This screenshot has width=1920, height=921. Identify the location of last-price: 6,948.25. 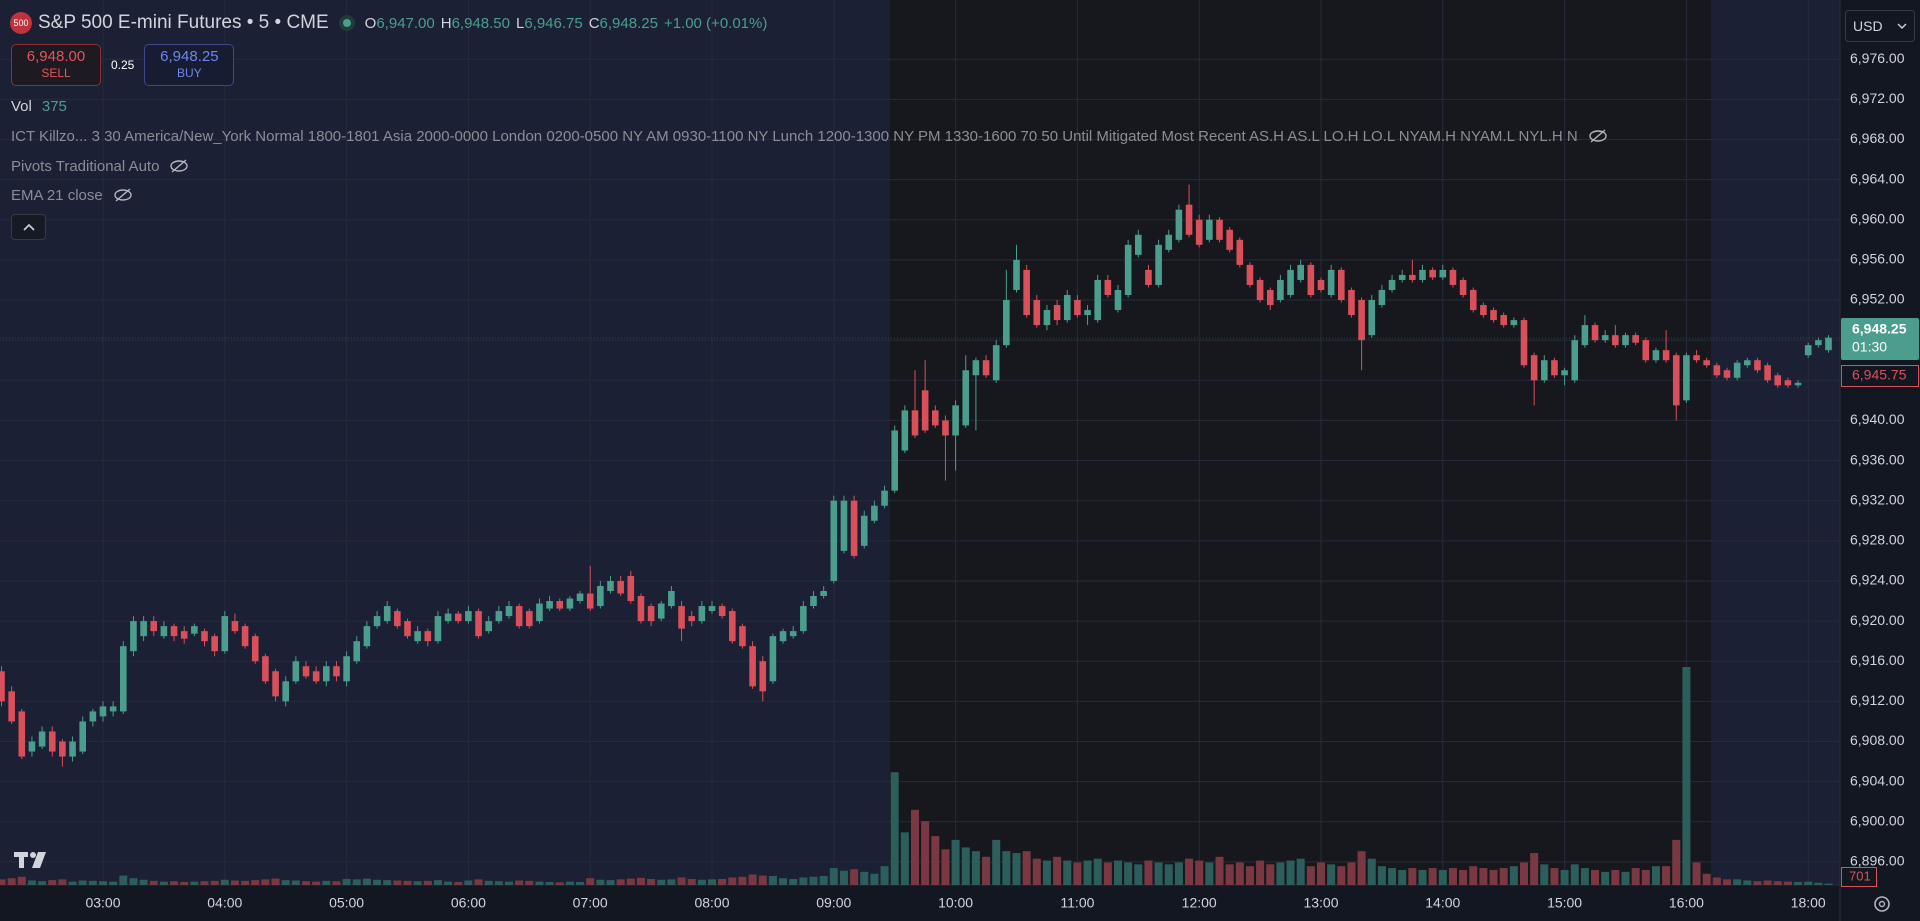
(1879, 329).